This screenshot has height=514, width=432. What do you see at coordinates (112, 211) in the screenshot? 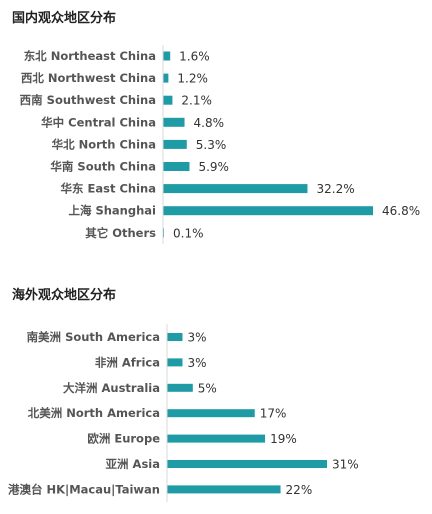
I see `category-label: 上海 Shanghai` at bounding box center [112, 211].